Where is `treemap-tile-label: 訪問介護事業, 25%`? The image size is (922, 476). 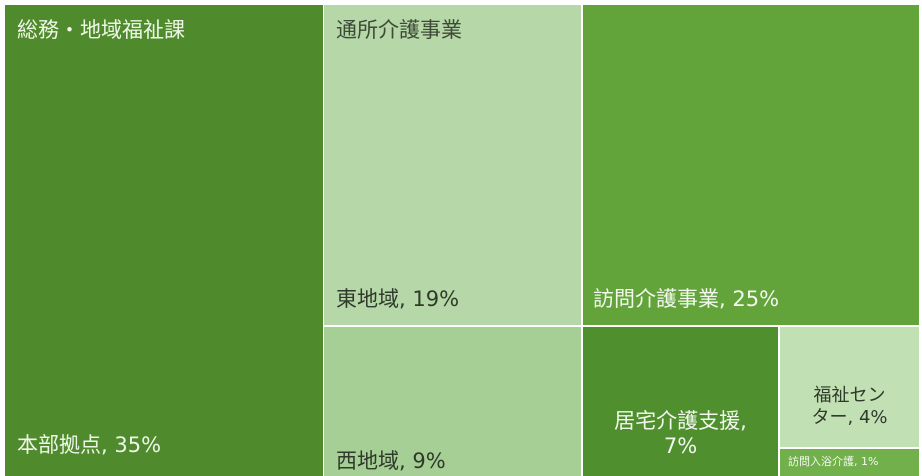
treemap-tile-label: 訪問介護事業, 25% is located at coordinates (686, 299).